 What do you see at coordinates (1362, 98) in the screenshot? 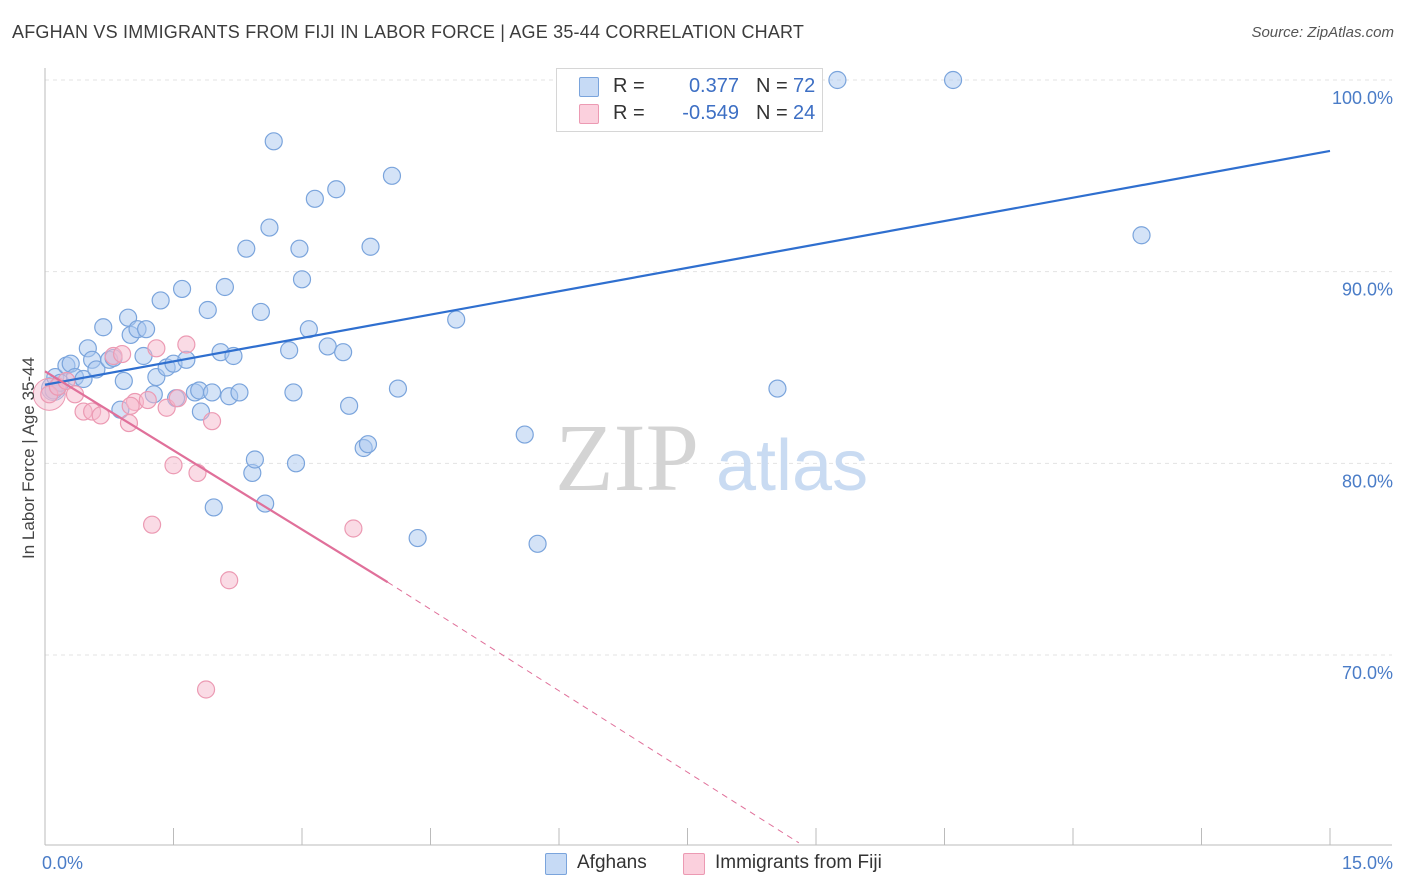
I see `y-tick-label: 100.0%` at bounding box center [1362, 98].